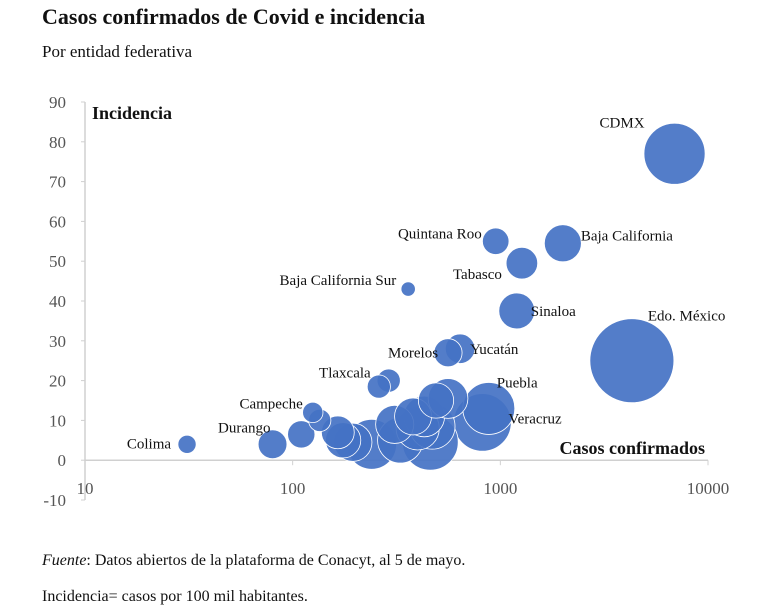  Describe the element at coordinates (494, 350) in the screenshot. I see `label-yucat-n: Yucatán` at that location.